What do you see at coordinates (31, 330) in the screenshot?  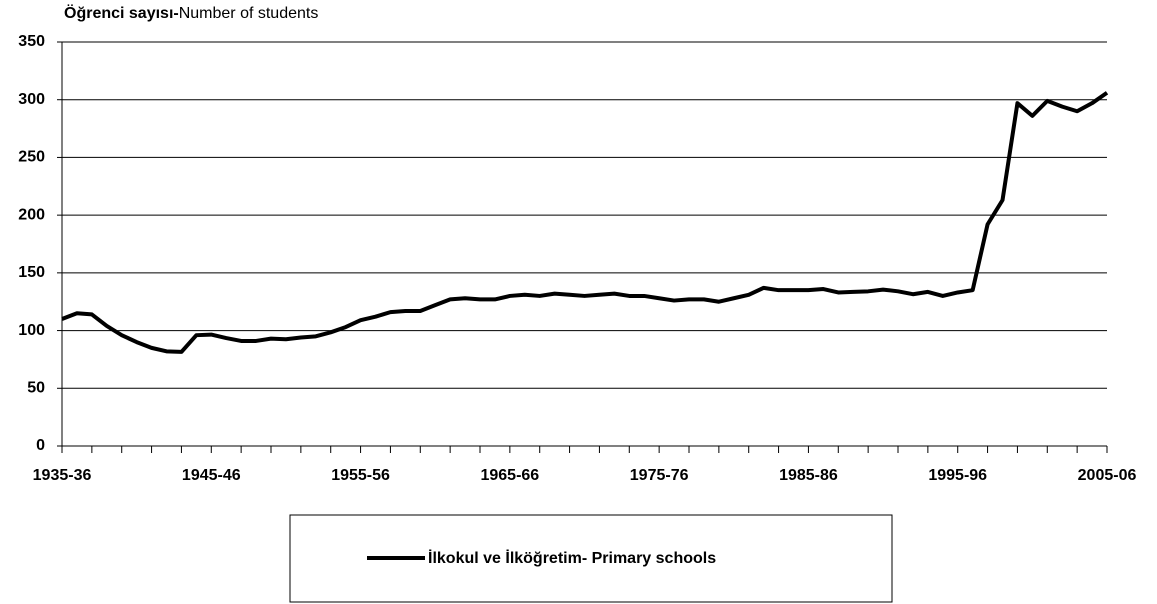 I see `y-tick-label: 100` at bounding box center [31, 330].